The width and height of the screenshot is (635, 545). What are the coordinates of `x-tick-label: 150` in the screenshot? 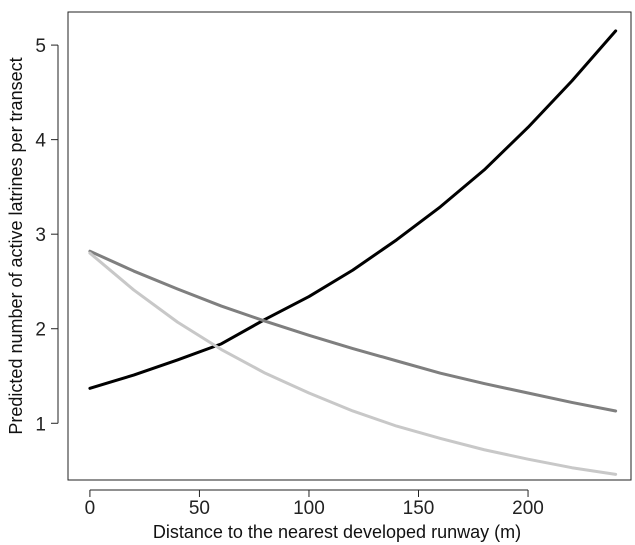 It's located at (419, 508).